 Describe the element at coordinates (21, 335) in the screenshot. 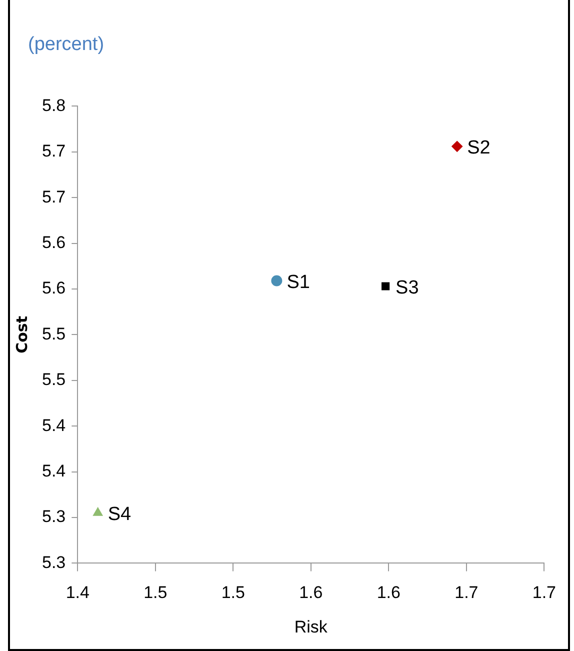

I see `y-axis-title: Cost` at that location.